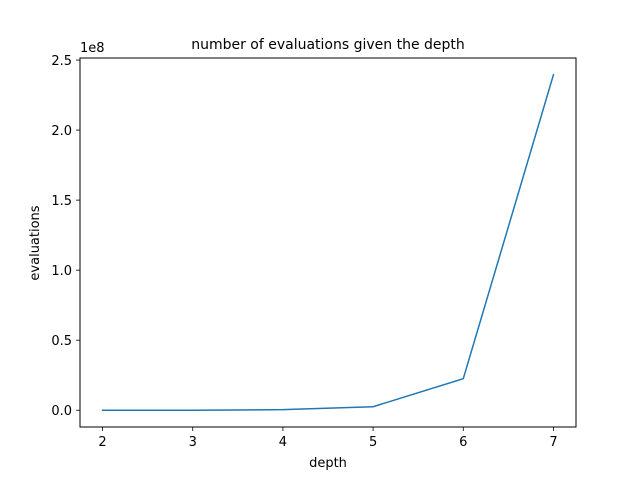 The height and width of the screenshot is (484, 640). Describe the element at coordinates (373, 442) in the screenshot. I see `x-tick-label: 5` at that location.